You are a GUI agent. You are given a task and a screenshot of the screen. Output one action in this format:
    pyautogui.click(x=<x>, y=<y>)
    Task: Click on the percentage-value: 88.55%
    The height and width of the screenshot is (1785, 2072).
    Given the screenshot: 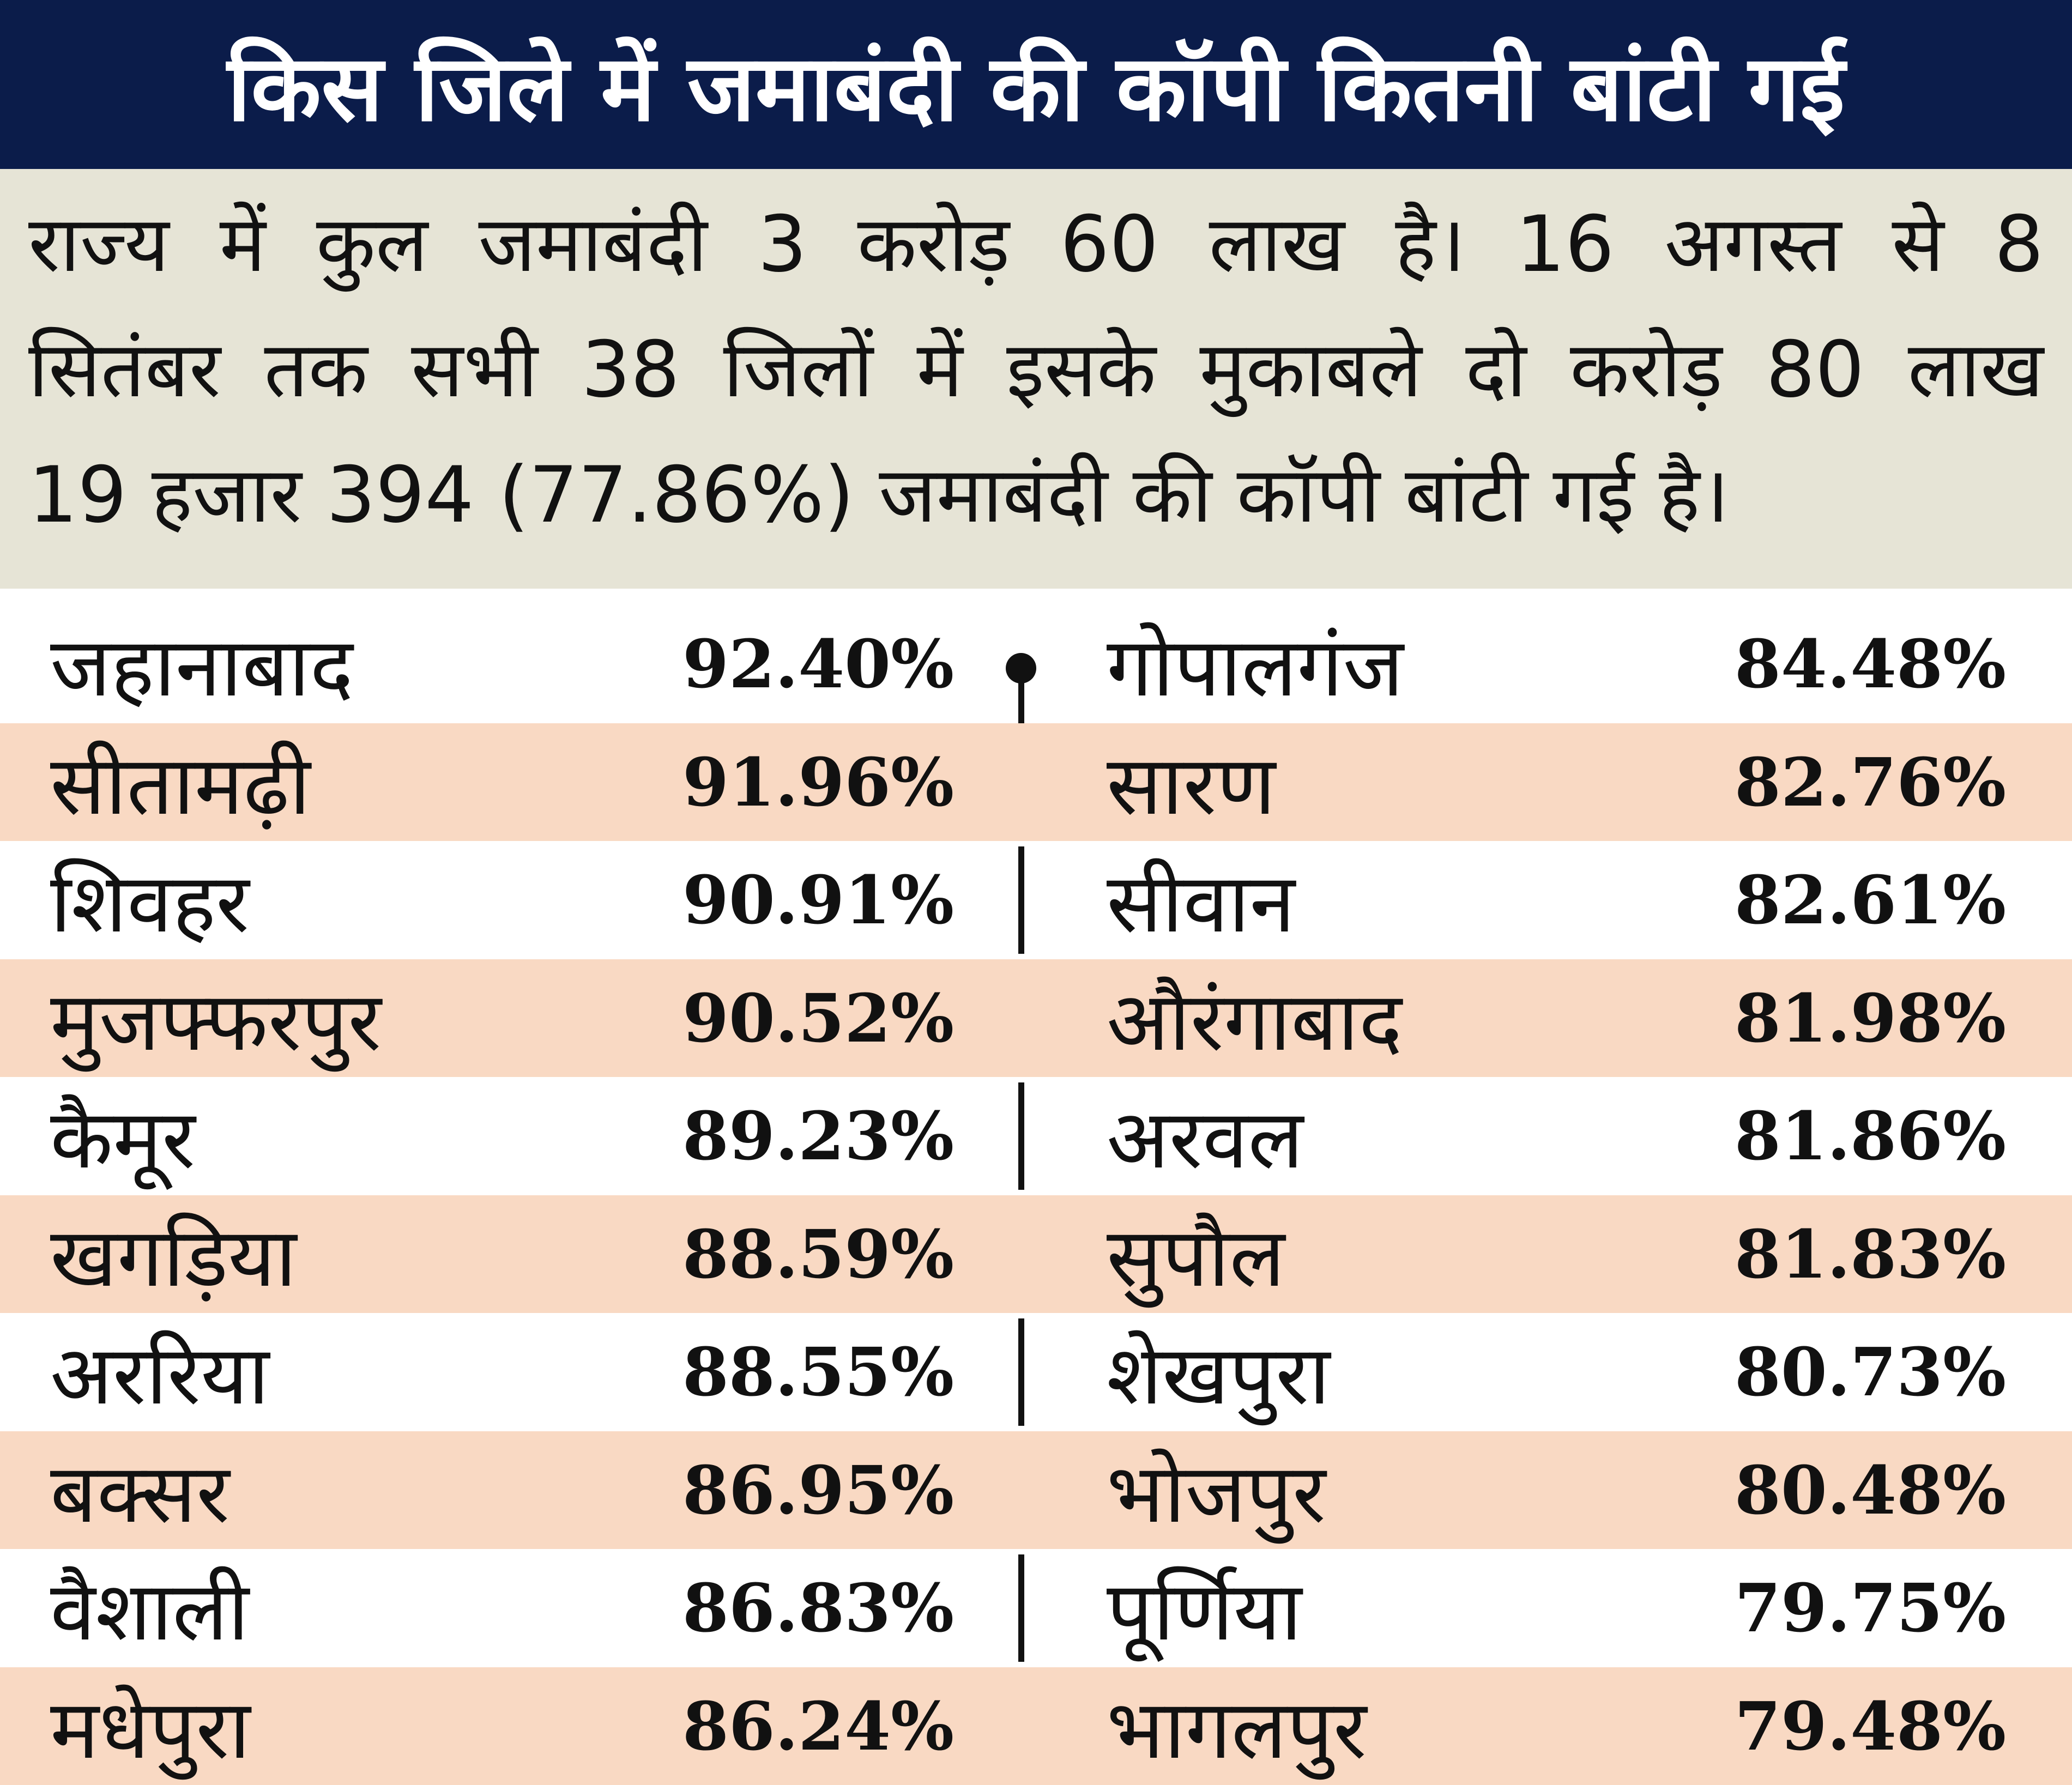 What is the action you would take?
    pyautogui.click(x=818, y=1372)
    